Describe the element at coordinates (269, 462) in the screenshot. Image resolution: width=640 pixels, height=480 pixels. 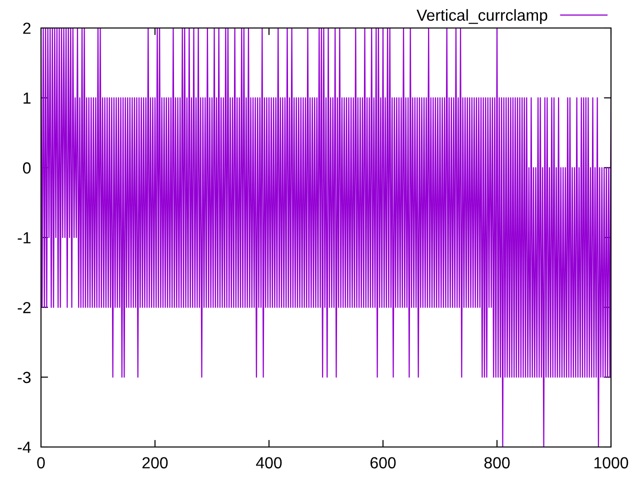
I see `x-tick-label: 400` at that location.